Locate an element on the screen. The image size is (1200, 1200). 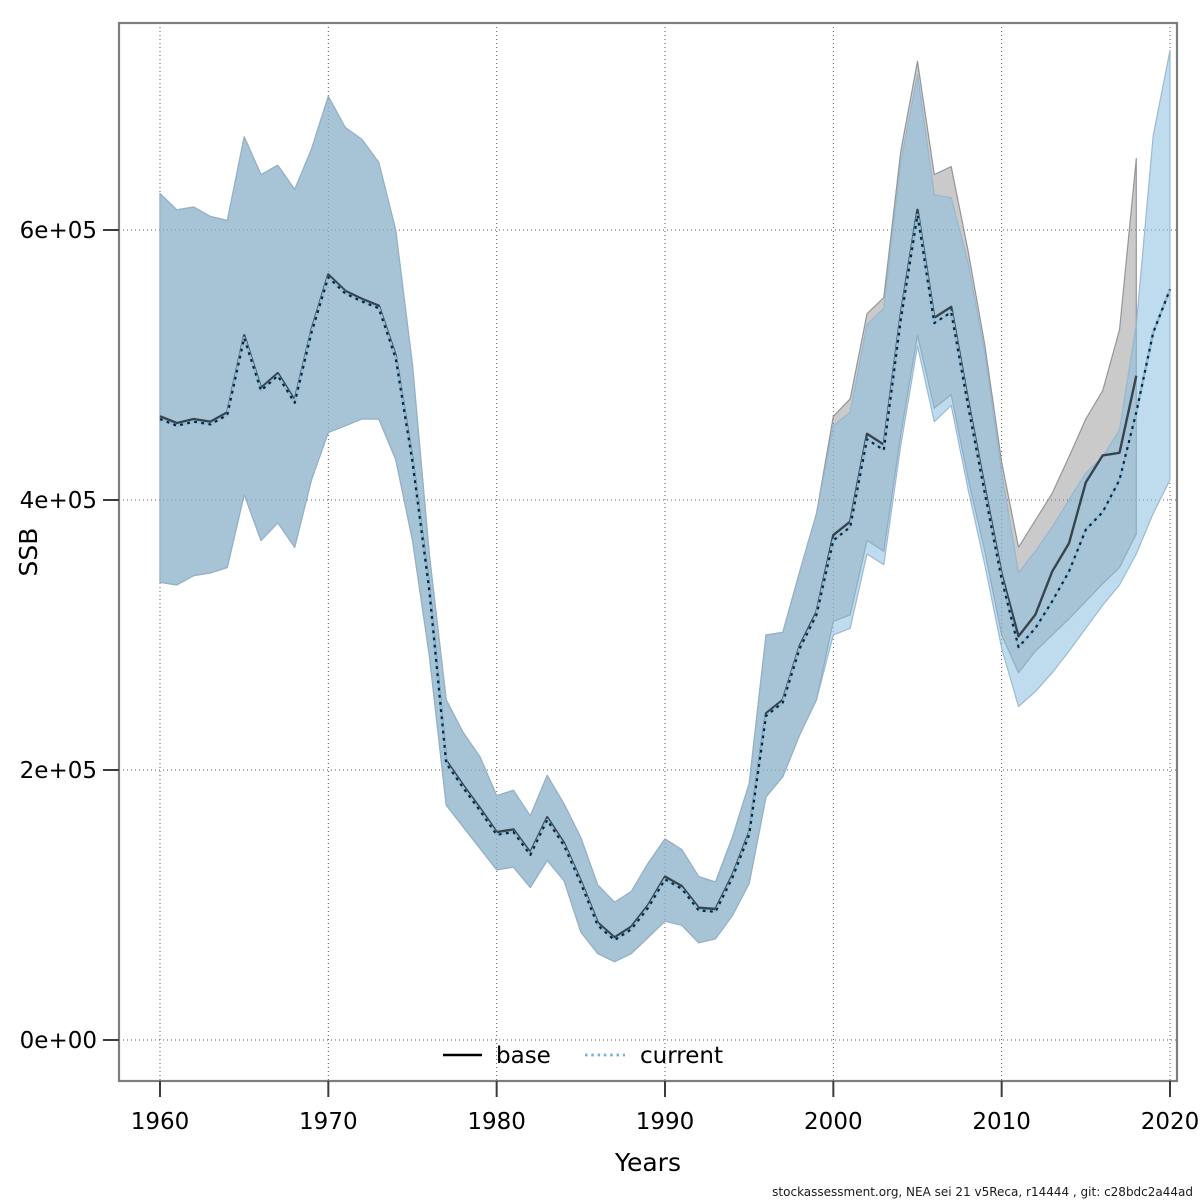
y-tick-label: 4e+05 is located at coordinates (58, 501).